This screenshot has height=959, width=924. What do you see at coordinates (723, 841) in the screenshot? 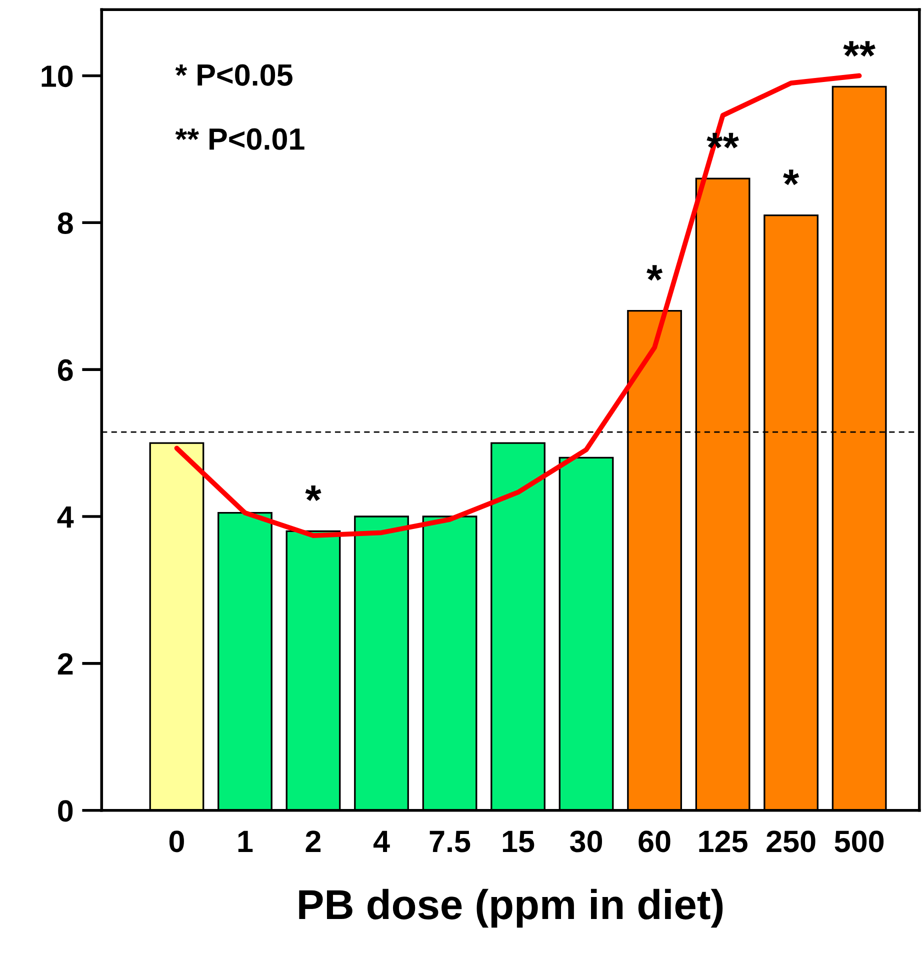
I see `x-tick-label: 125` at bounding box center [723, 841].